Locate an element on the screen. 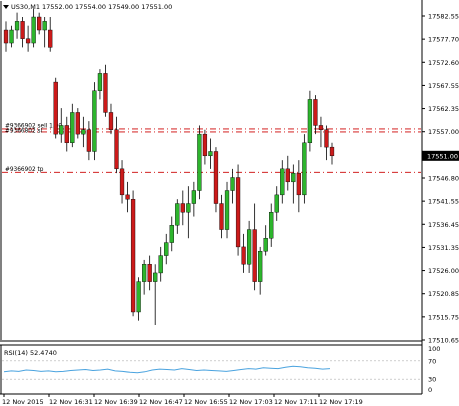 This screenshot has width=459, height=406. price-tick-label: 17520.85 is located at coordinates (443, 294).